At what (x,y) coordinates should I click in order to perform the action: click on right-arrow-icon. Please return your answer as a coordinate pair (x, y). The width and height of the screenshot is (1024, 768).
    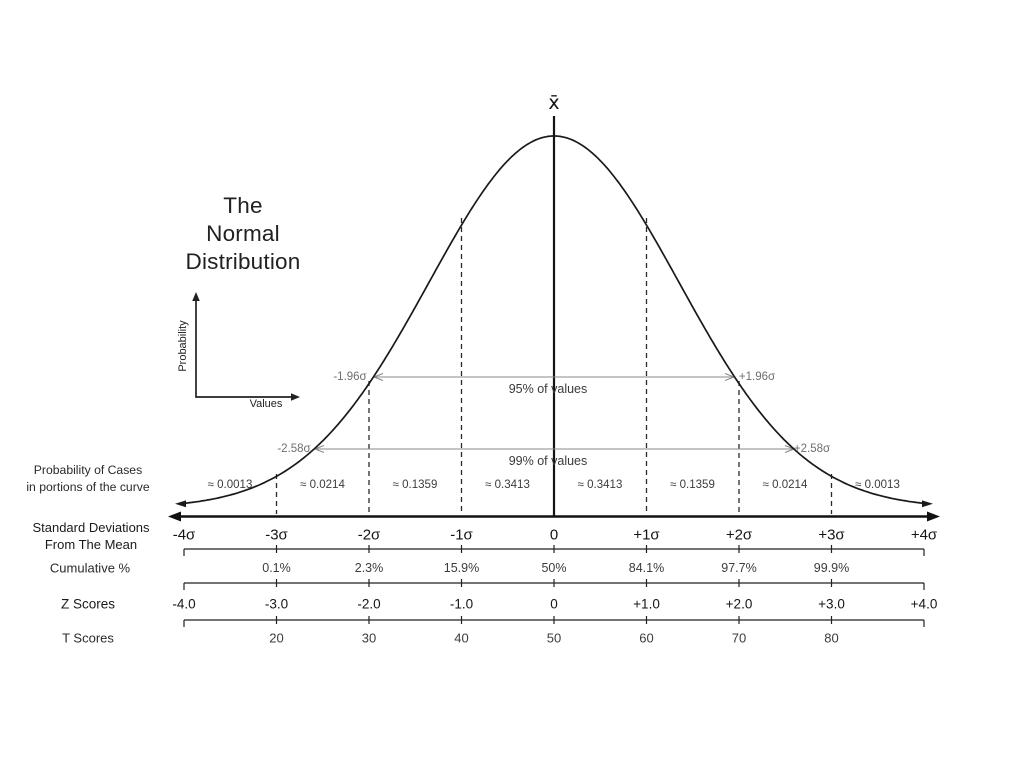
    Looking at the image, I should click on (295, 397).